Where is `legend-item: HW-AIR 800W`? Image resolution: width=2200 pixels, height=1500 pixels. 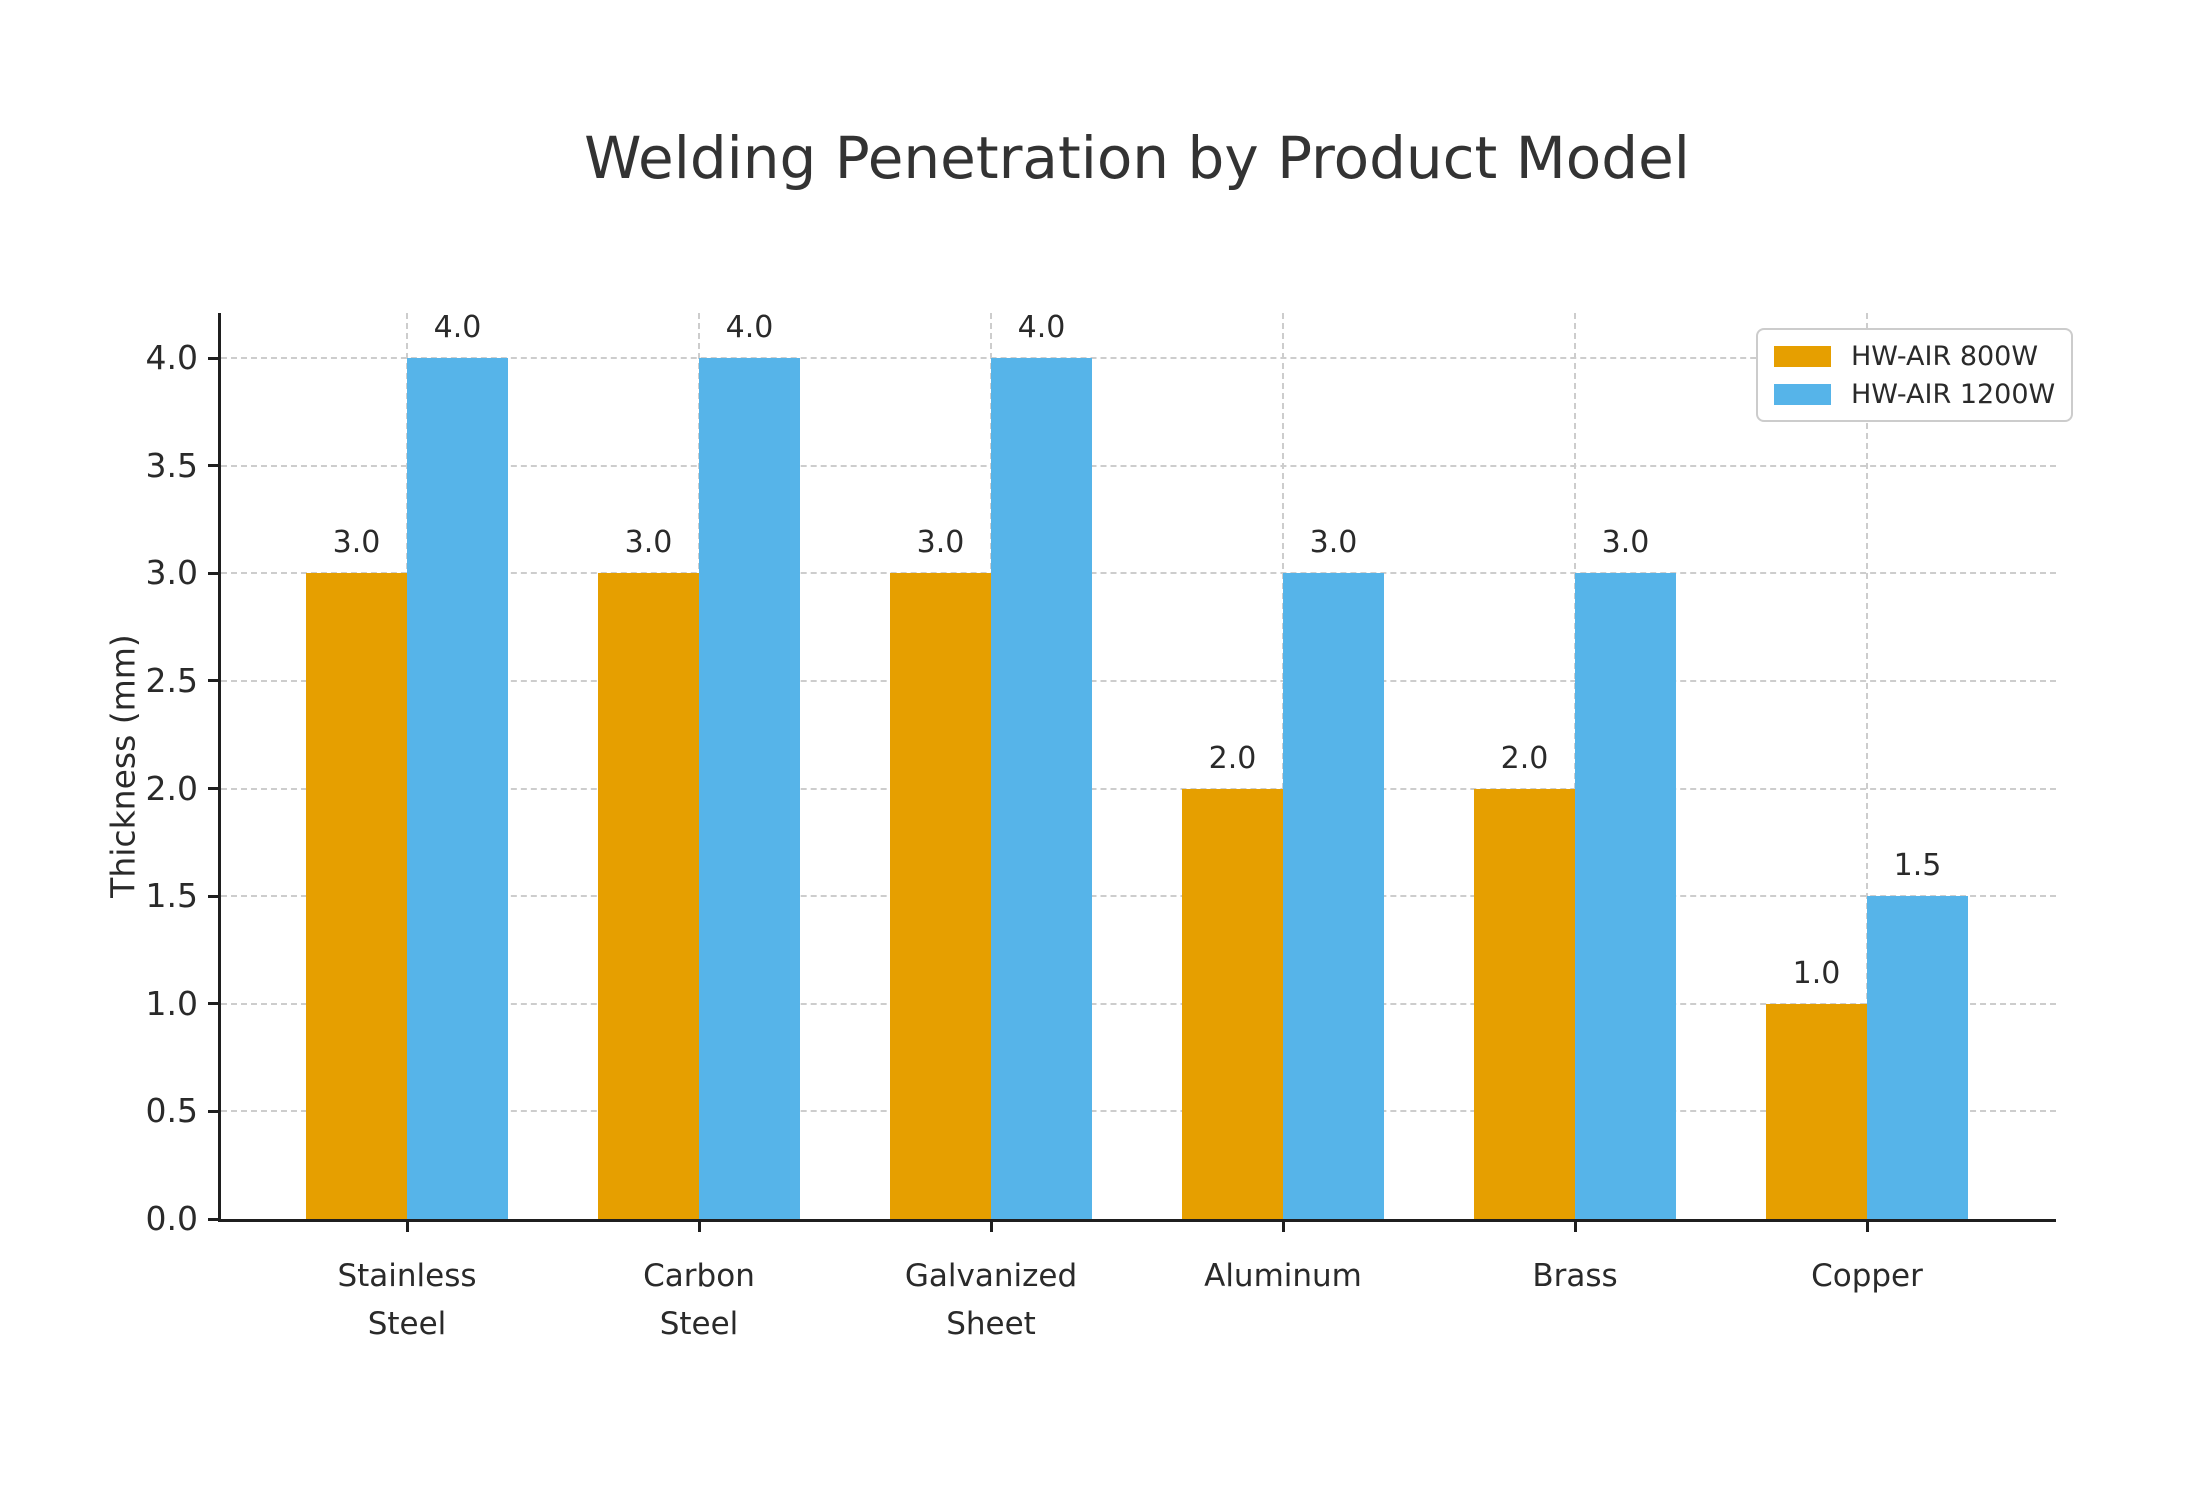 legend-item: HW-AIR 800W is located at coordinates (1914, 356).